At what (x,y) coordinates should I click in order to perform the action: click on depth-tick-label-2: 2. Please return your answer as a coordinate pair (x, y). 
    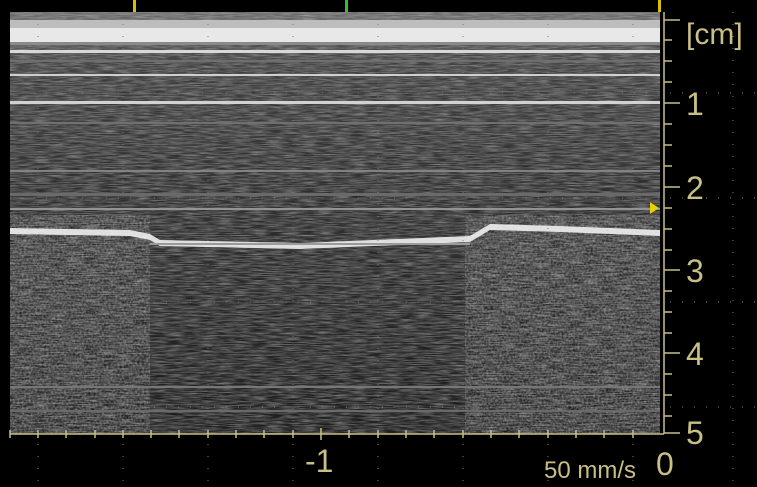
    Looking at the image, I should click on (695, 188).